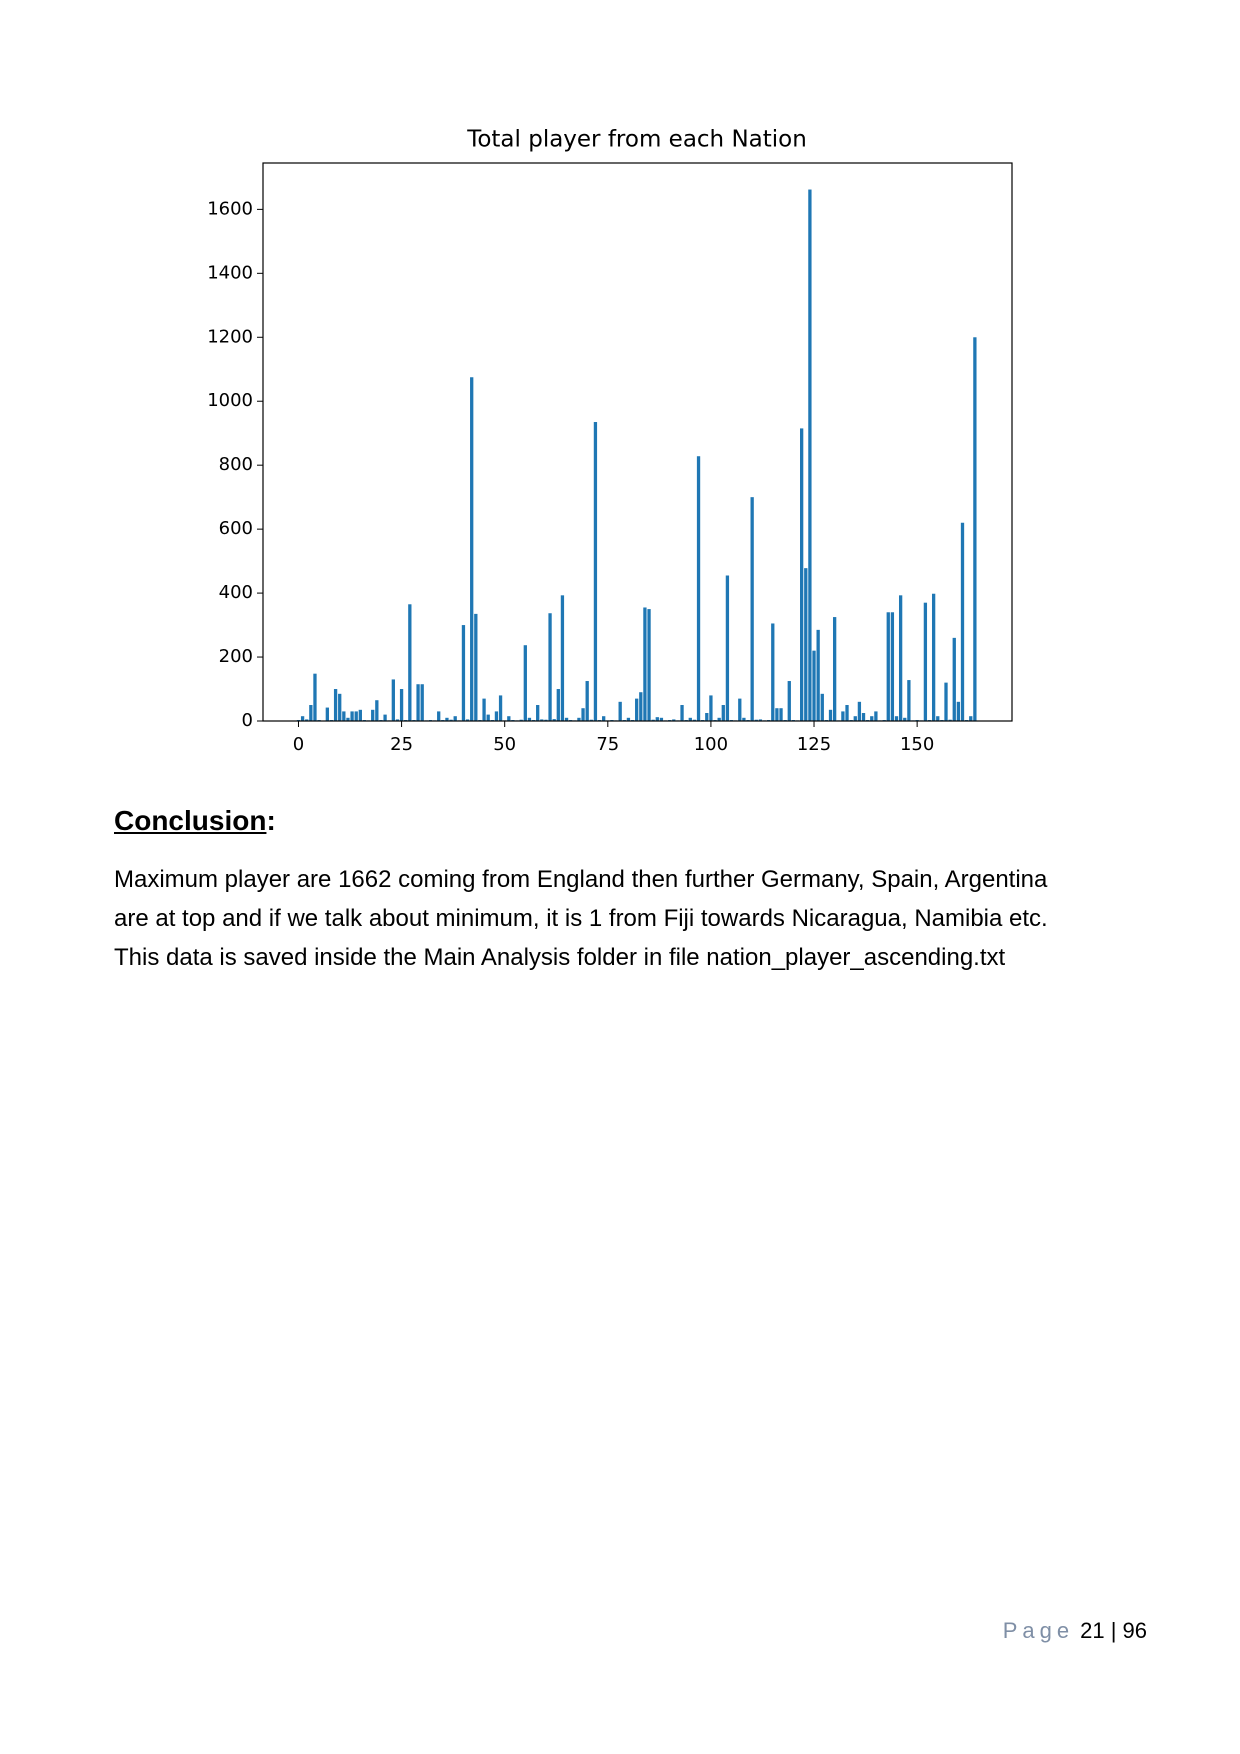  I want to click on page-number: 21 | 96, so click(1113, 1630).